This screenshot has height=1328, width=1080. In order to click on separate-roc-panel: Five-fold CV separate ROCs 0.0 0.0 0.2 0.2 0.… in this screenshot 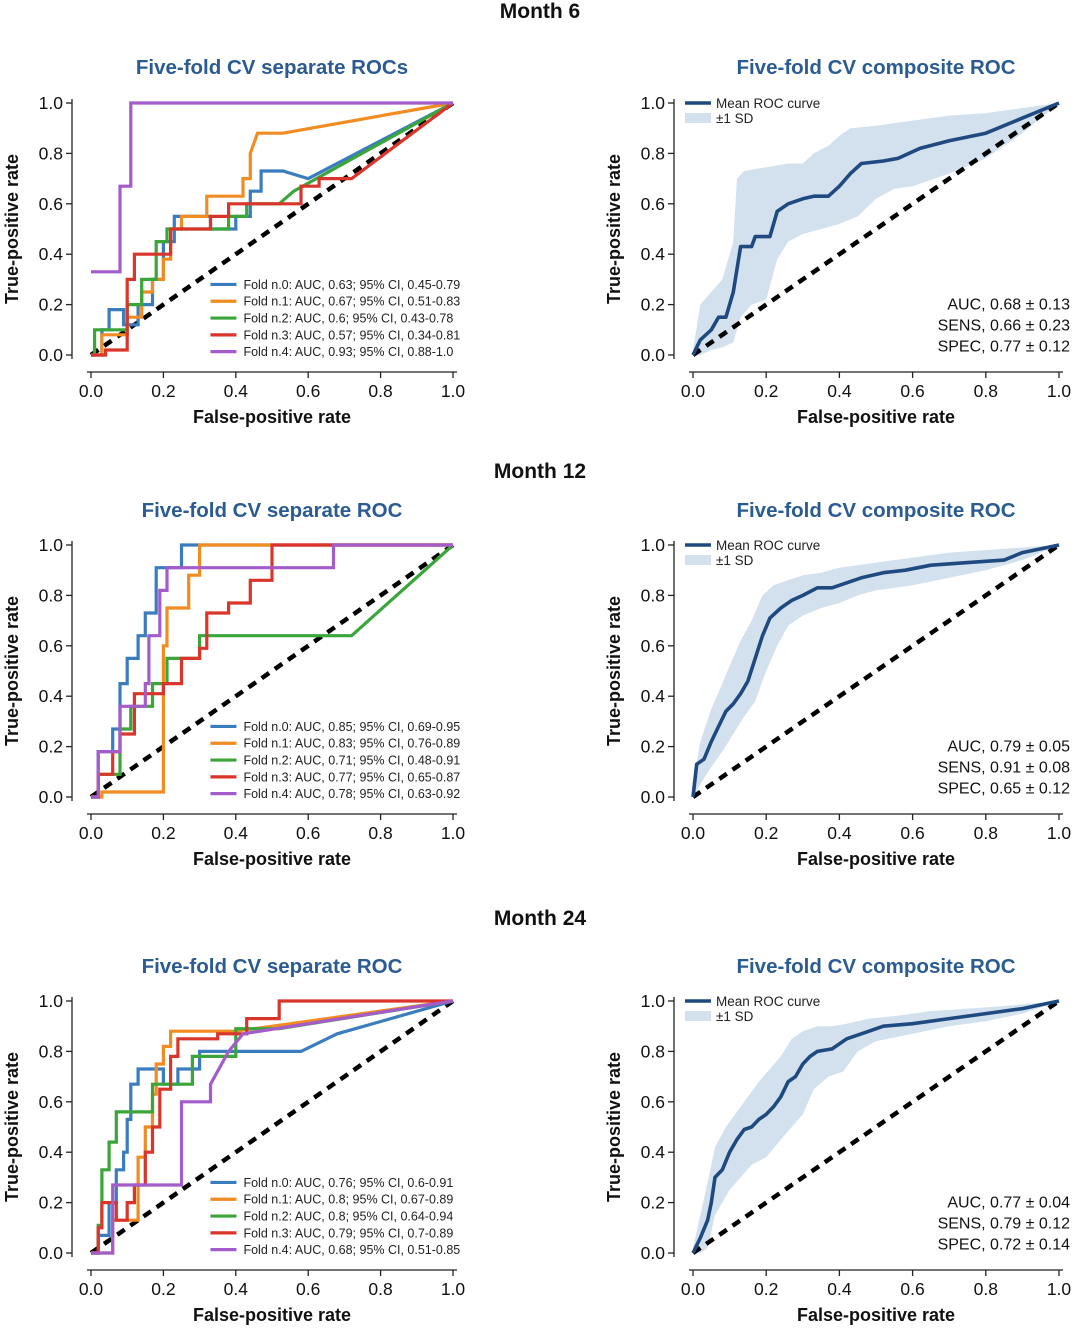, I will do `click(233, 241)`.